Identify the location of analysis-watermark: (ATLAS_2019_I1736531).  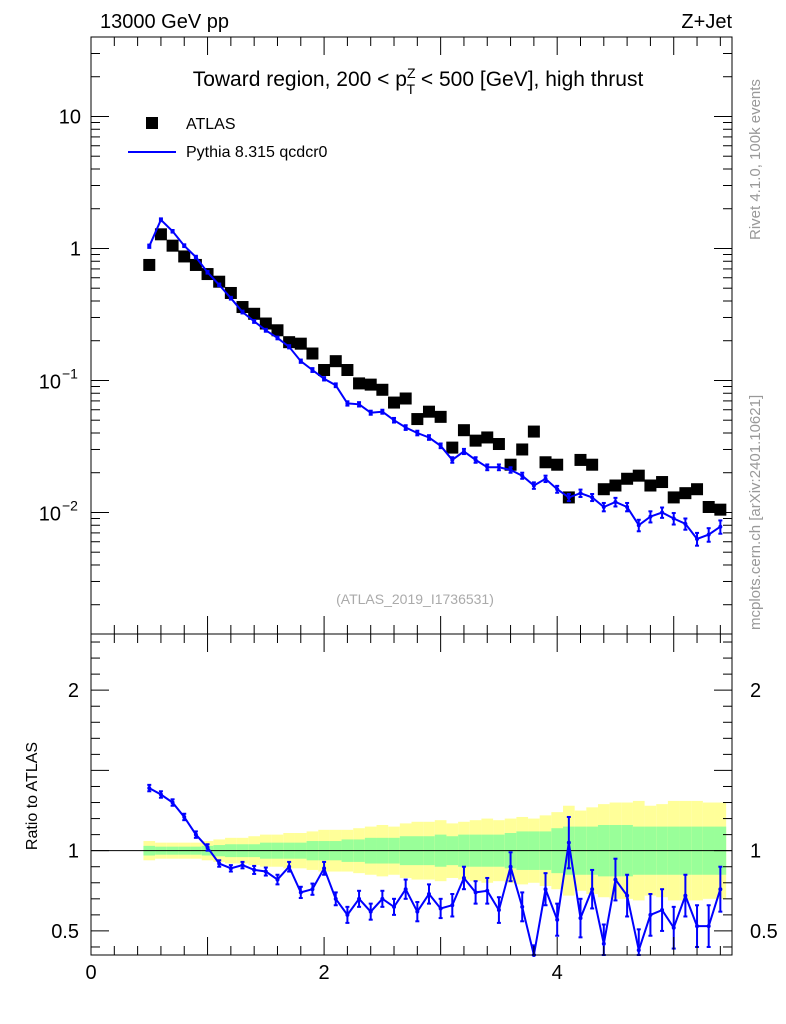
(415, 599).